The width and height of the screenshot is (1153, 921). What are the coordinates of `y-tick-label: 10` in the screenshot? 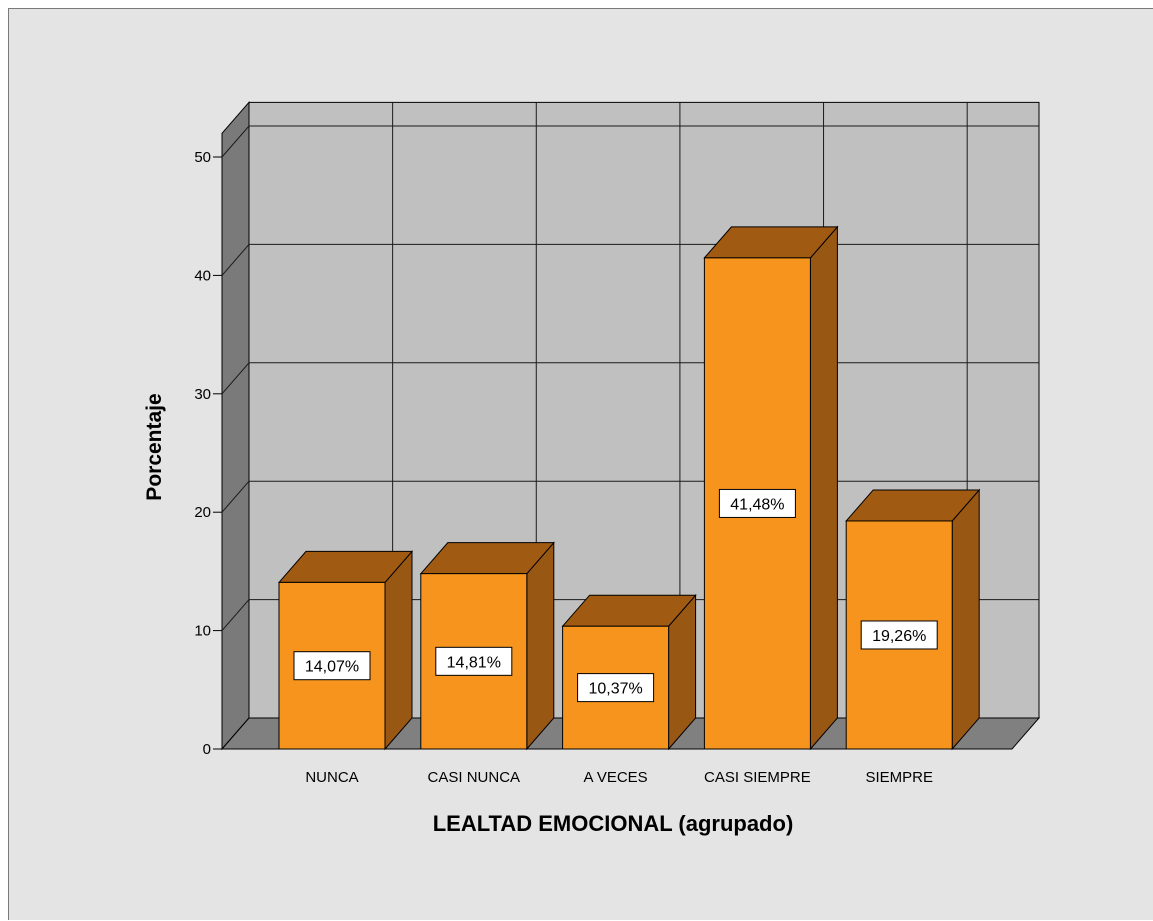 It's located at (202, 631).